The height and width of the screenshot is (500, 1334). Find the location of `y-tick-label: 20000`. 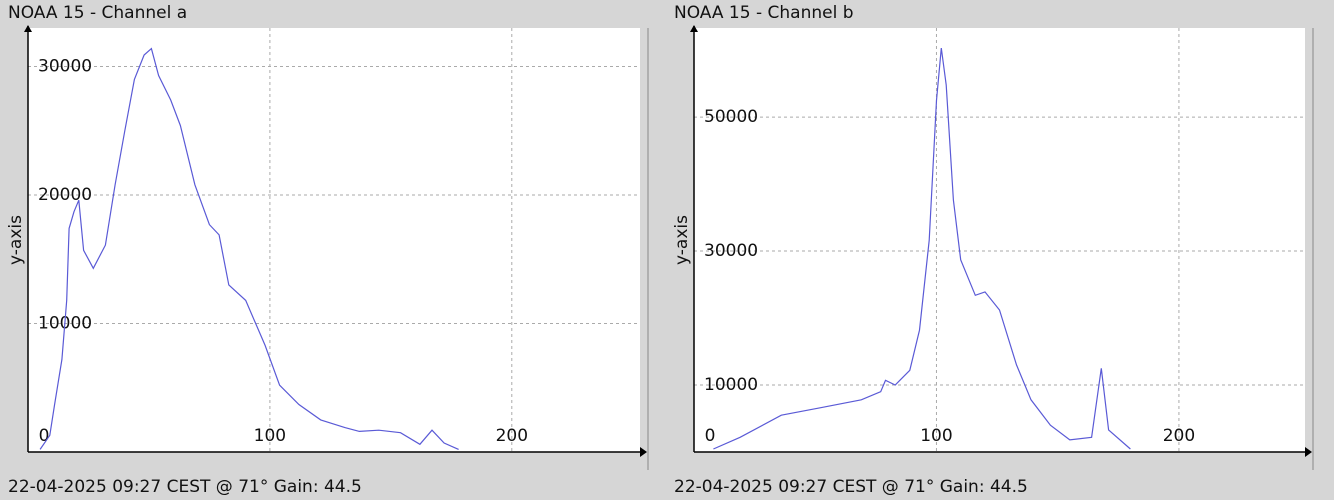

y-tick-label: 20000 is located at coordinates (65, 195).